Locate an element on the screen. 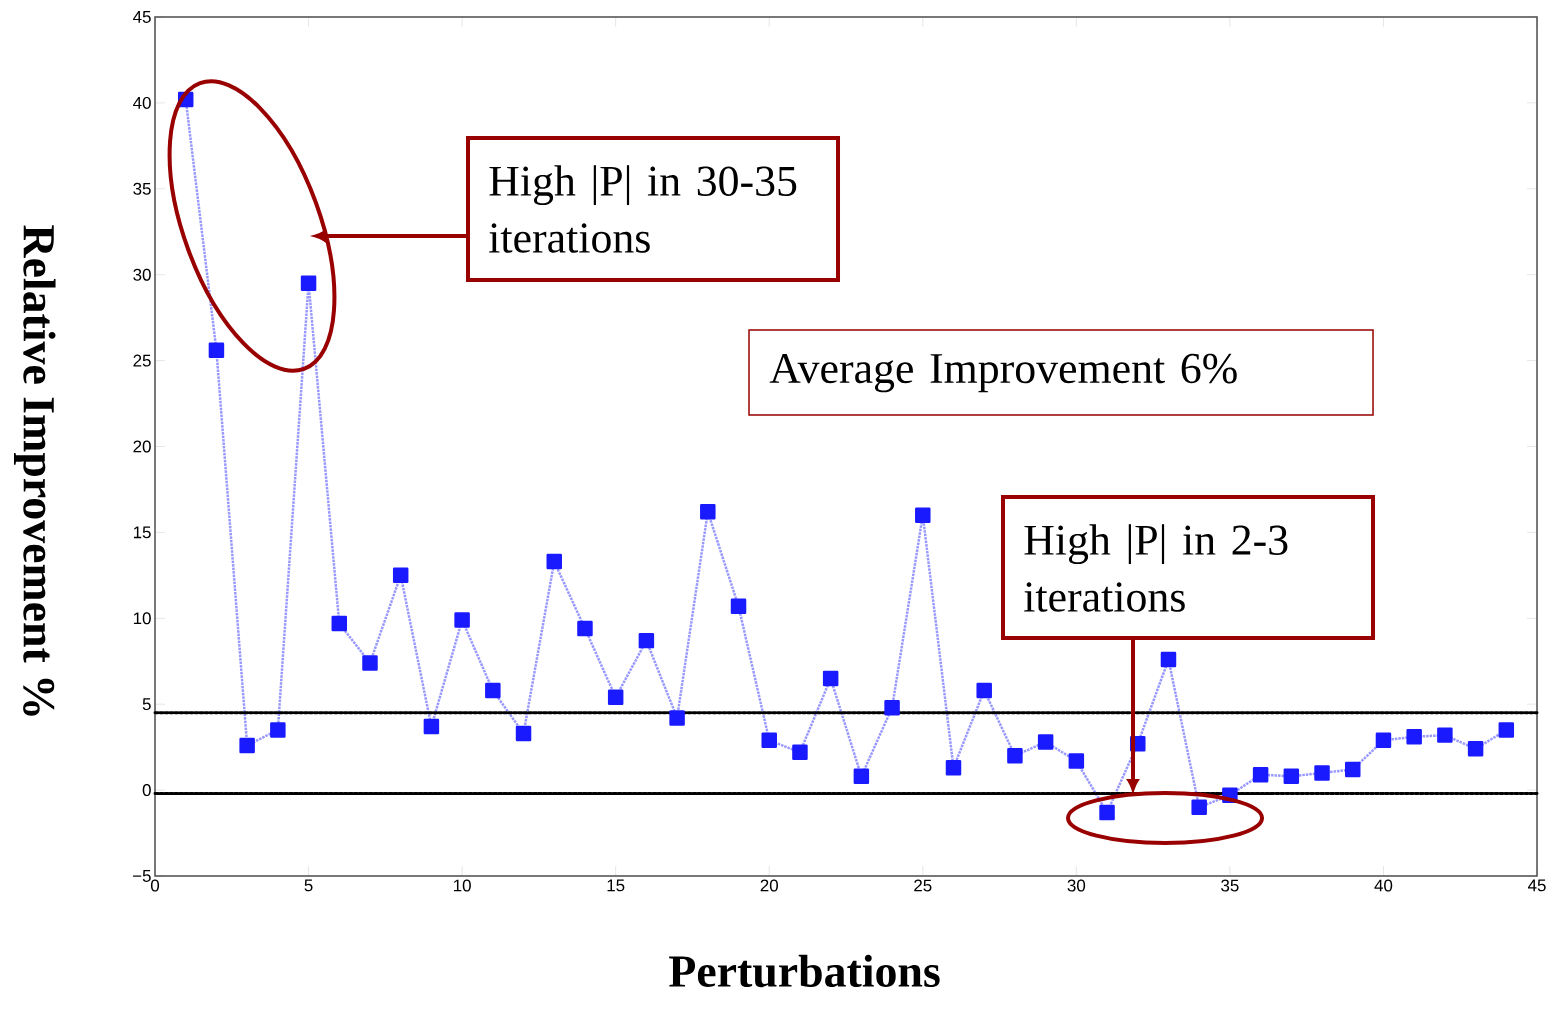 Image resolution: width=1559 pixels, height=1017 pixels. annotation: High |P| in 30-35 iterations is located at coordinates (643, 209).